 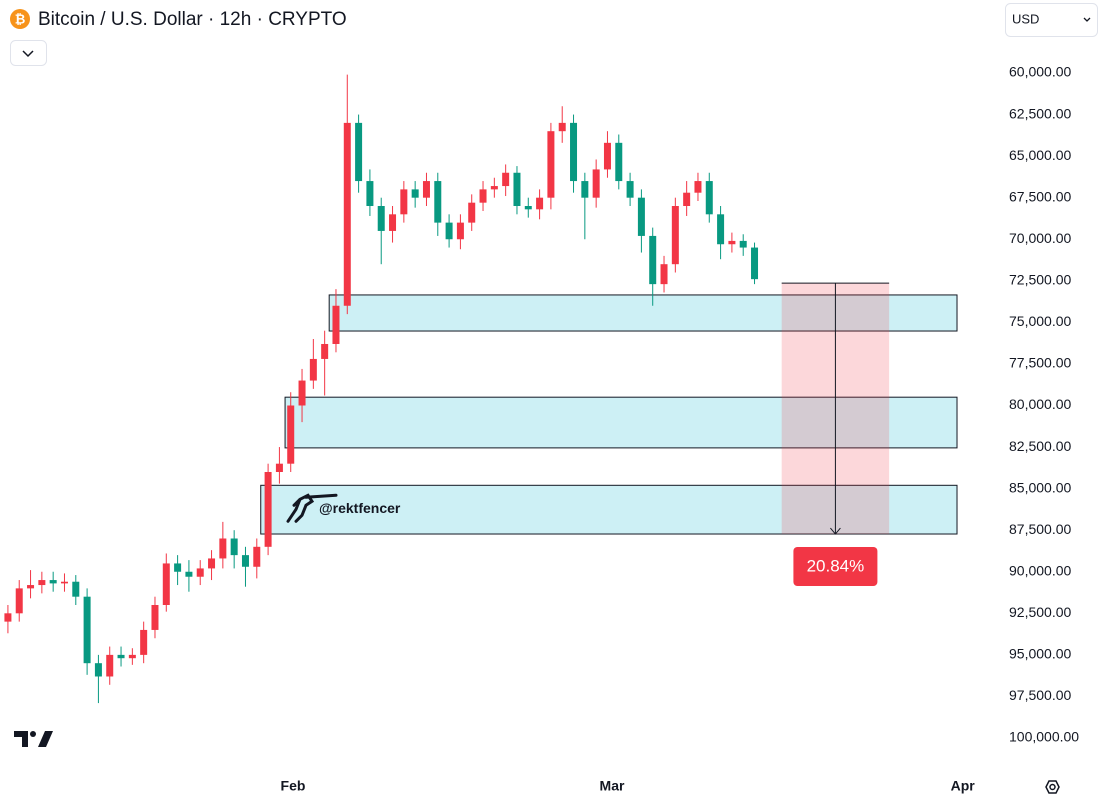 I want to click on y-tick-label: 85,000.00, so click(x=1040, y=487).